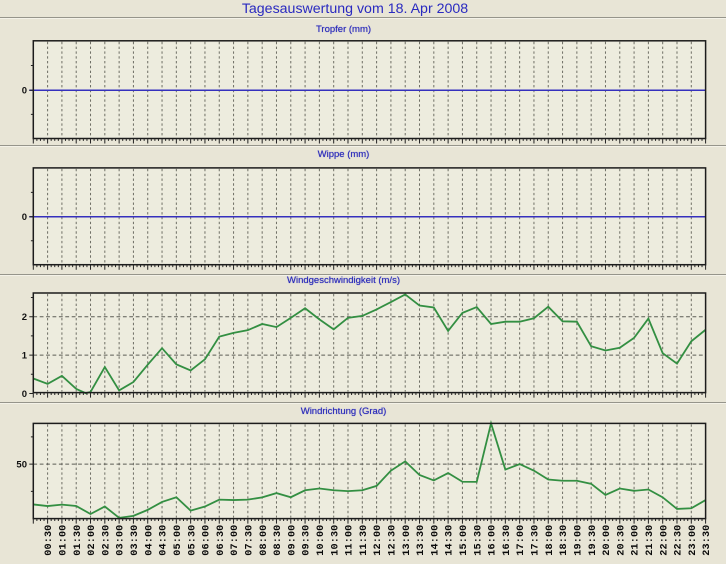  What do you see at coordinates (693, 540) in the screenshot?
I see `svg-text: 23:00` at bounding box center [693, 540].